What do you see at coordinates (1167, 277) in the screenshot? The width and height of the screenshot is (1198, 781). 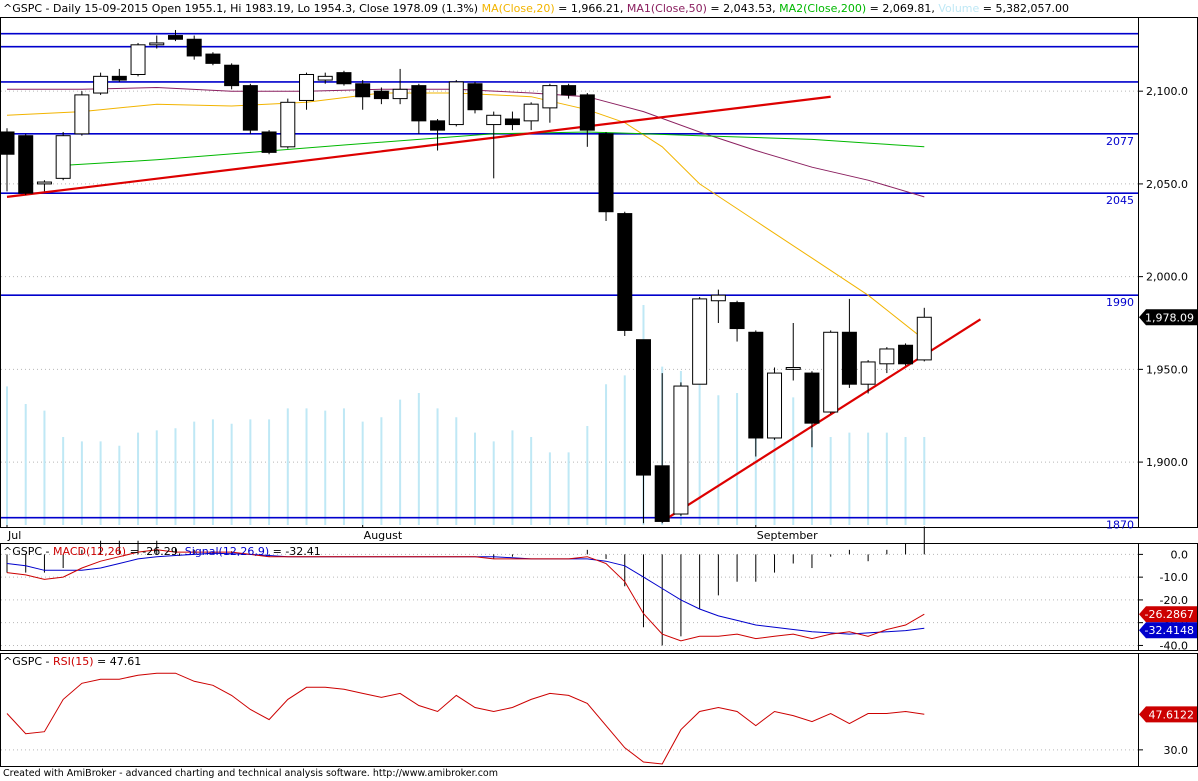 I see `price-tick-label: 2,000.0` at bounding box center [1167, 277].